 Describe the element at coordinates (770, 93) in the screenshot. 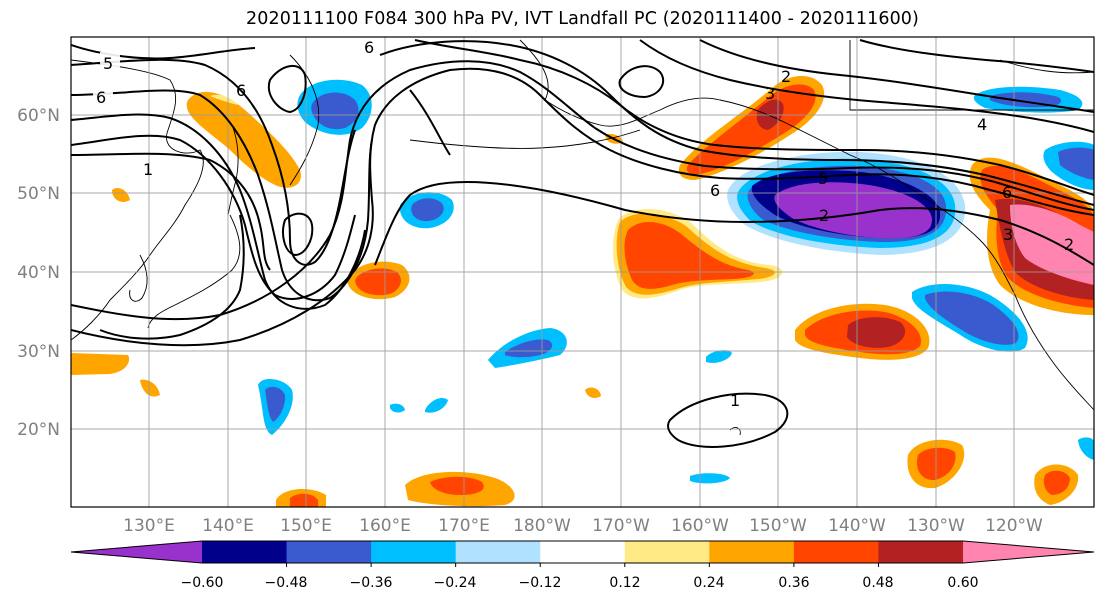

I see `contour-label-3-alaska: 3` at that location.